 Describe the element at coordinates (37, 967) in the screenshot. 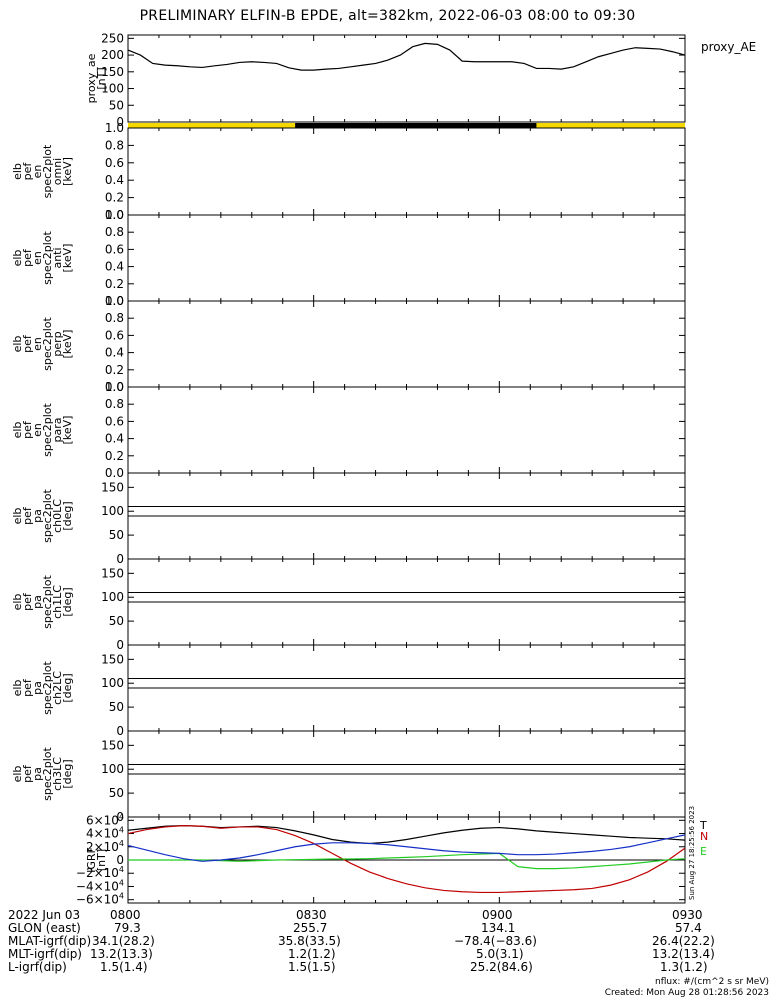

I see `row-label-l: L-igrf(dip)` at that location.